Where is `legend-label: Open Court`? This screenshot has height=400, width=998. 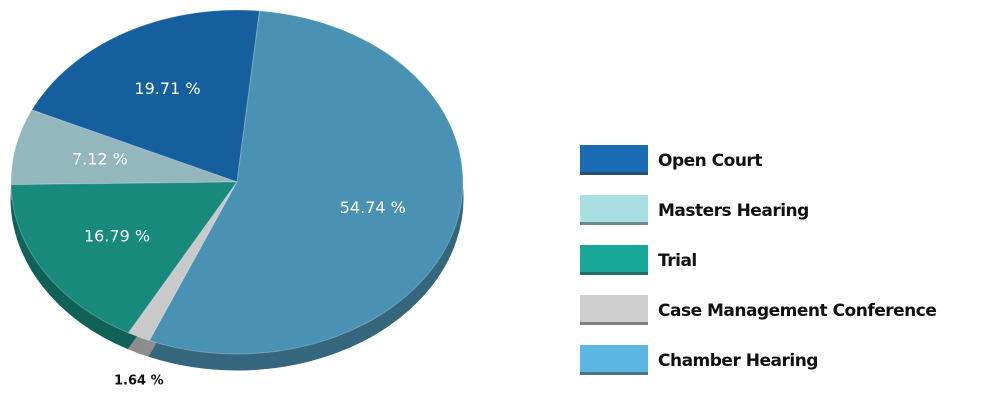
legend-label: Open Court is located at coordinates (710, 161).